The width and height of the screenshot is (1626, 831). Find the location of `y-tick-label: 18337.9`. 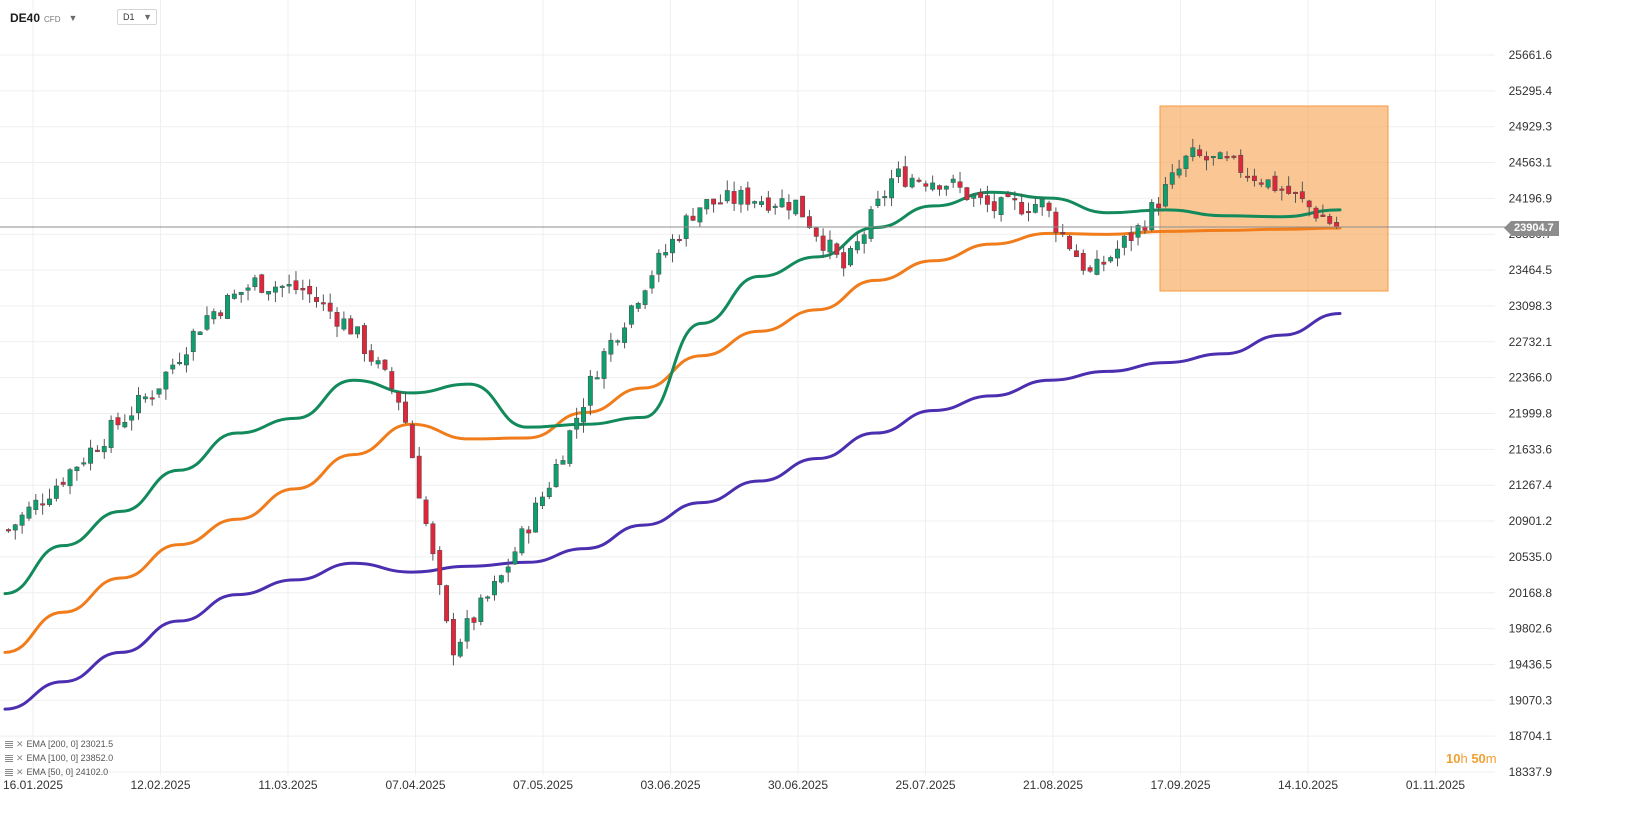

y-tick-label: 18337.9 is located at coordinates (1531, 772).